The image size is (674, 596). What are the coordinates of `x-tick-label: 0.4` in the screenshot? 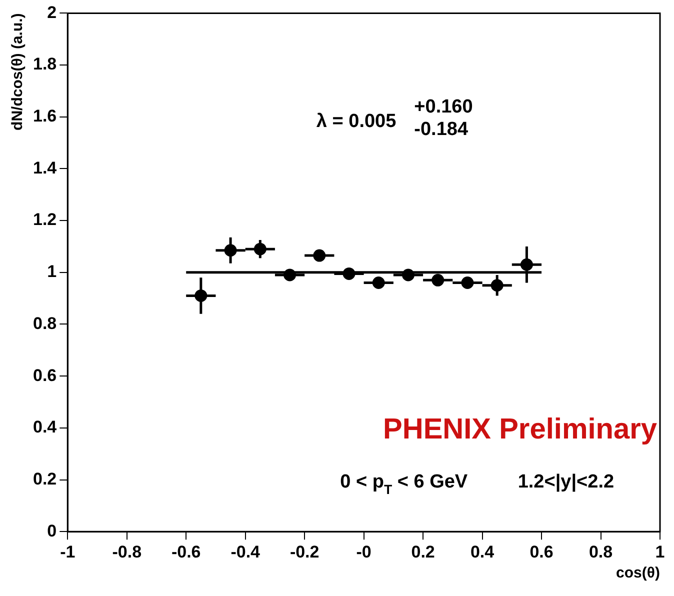 It's located at (482, 552).